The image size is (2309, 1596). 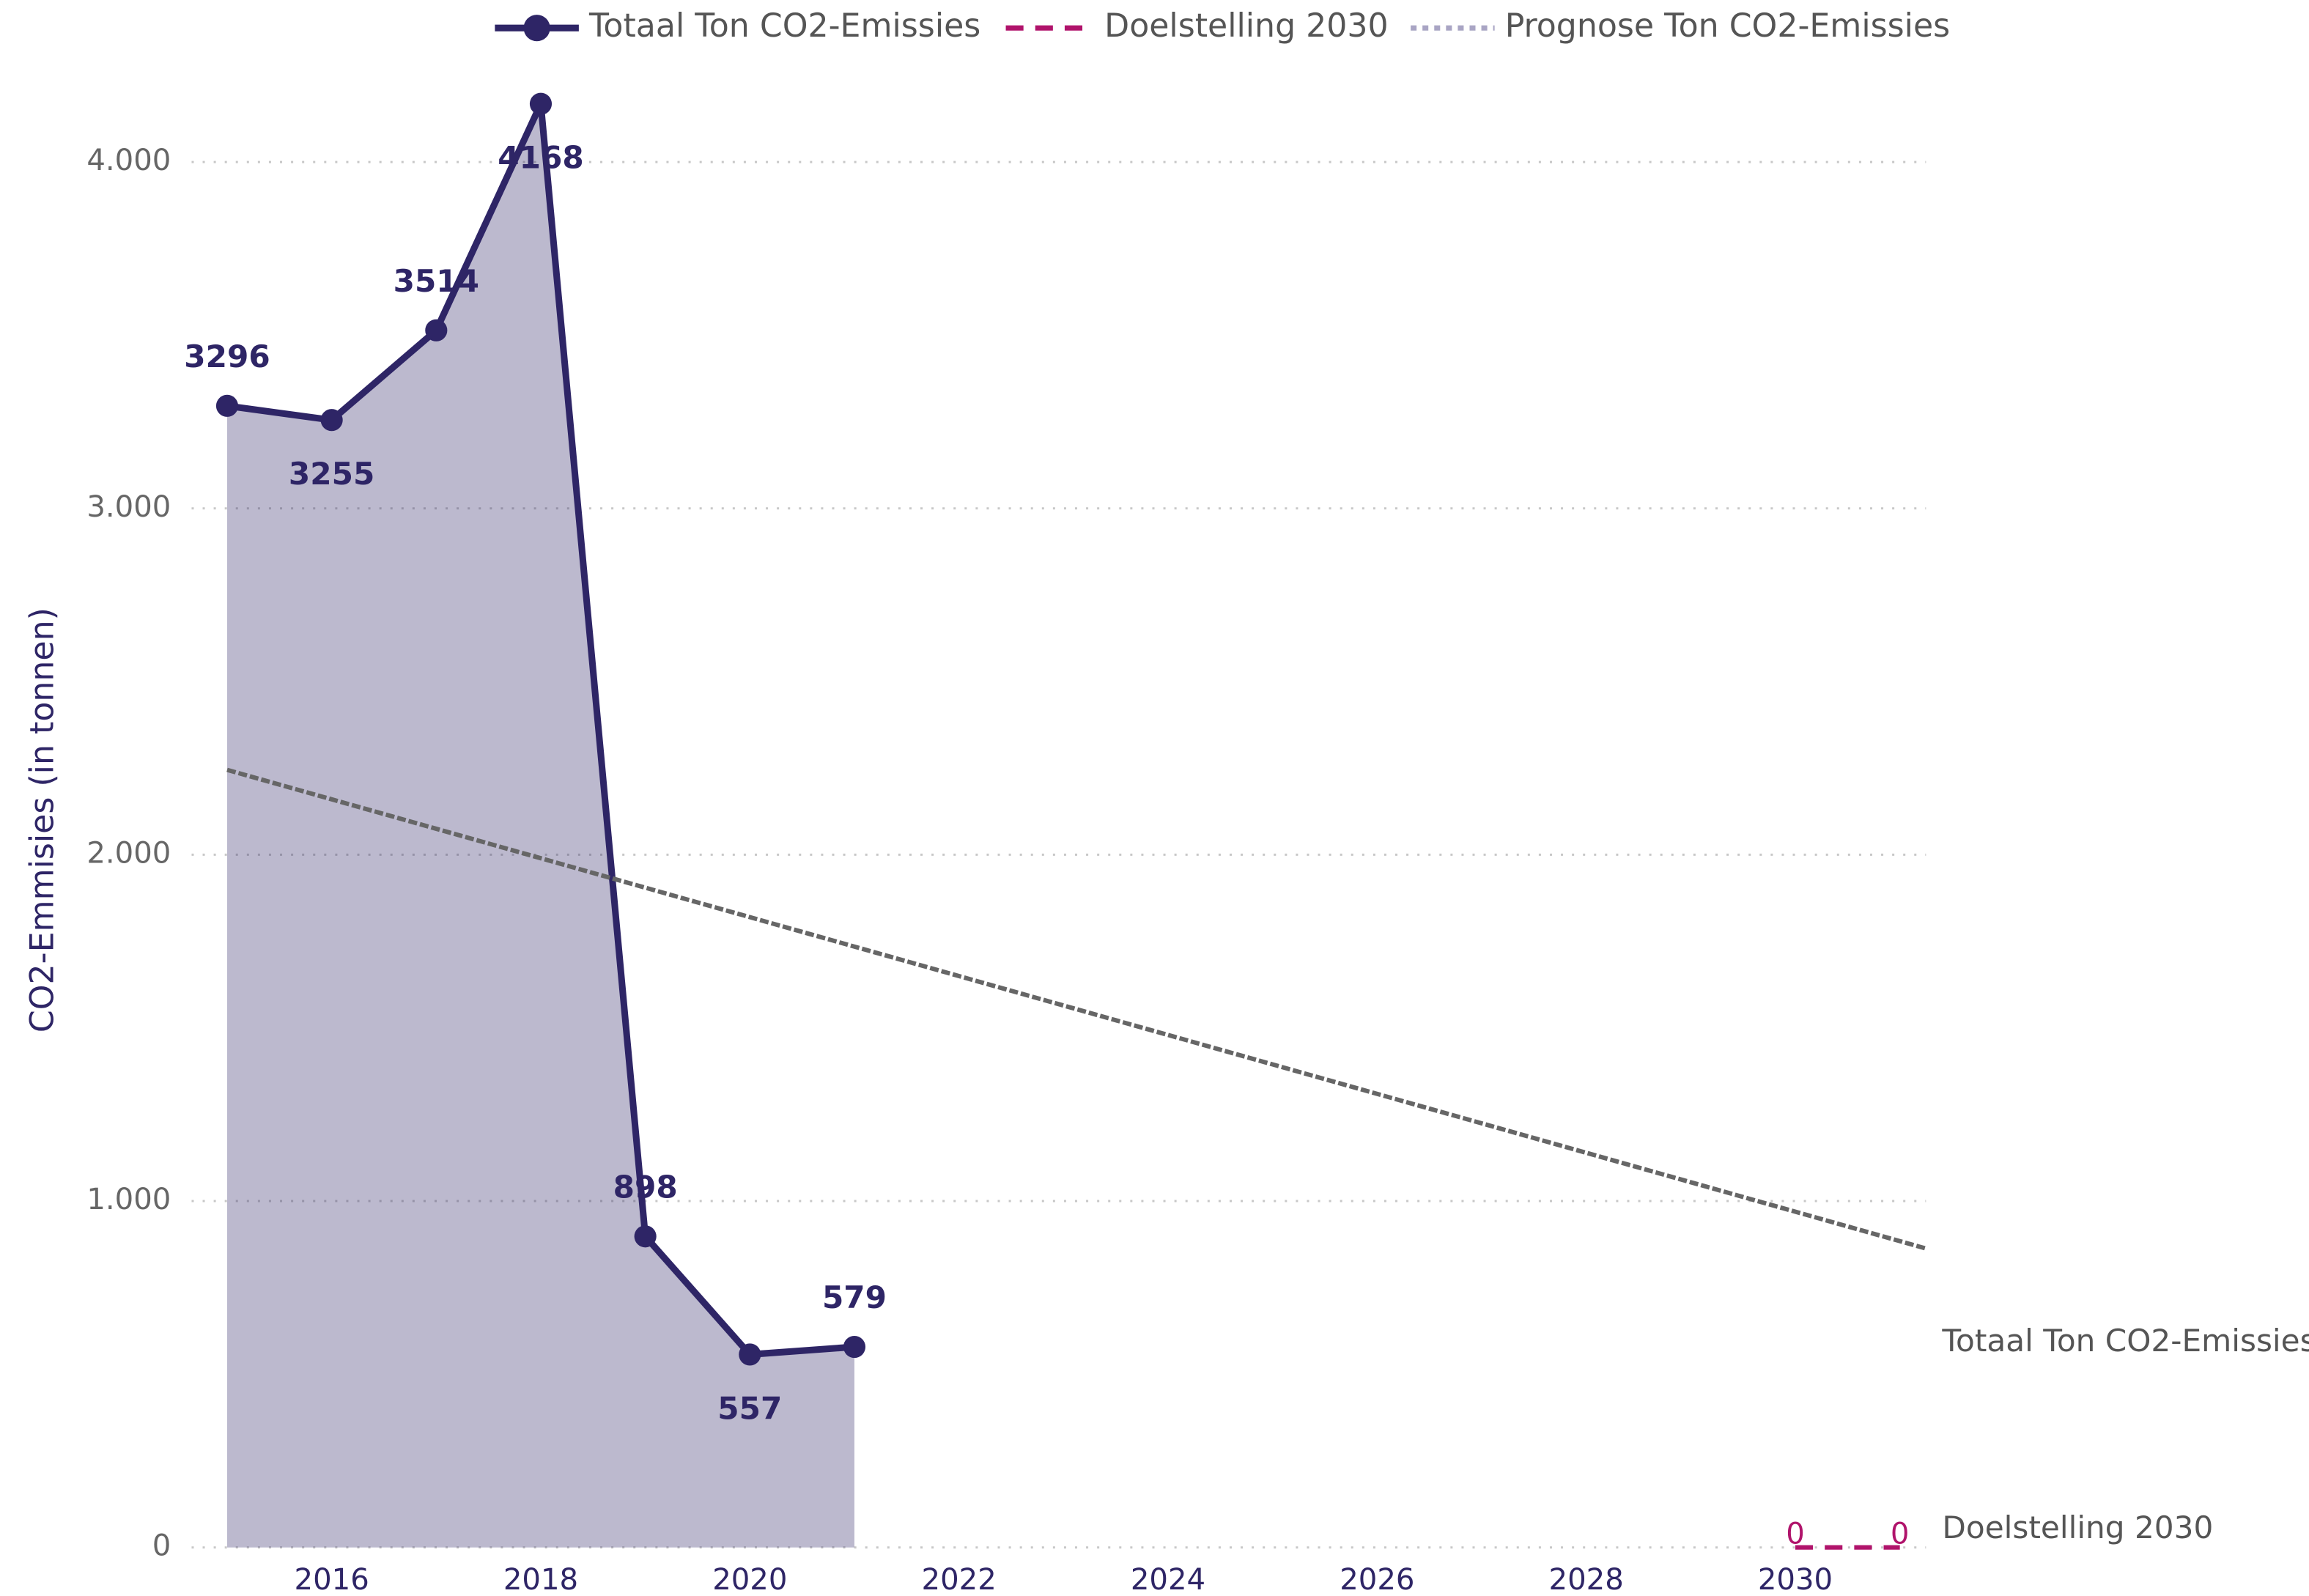 I want to click on x-tick-label: 2026, so click(x=1377, y=1579).